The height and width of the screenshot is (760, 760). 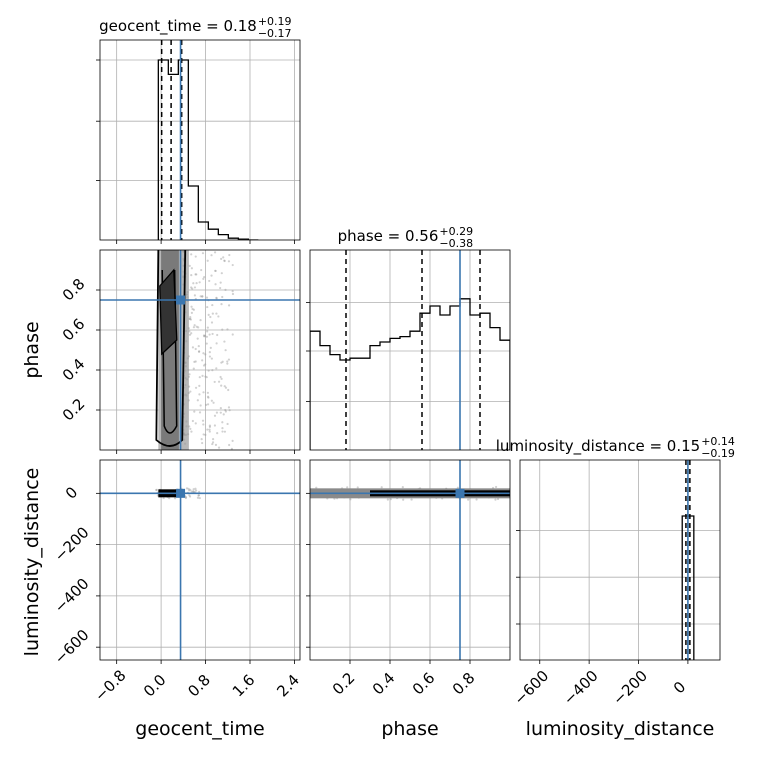 I want to click on y-tick-label: −200, so click(x=72, y=544).